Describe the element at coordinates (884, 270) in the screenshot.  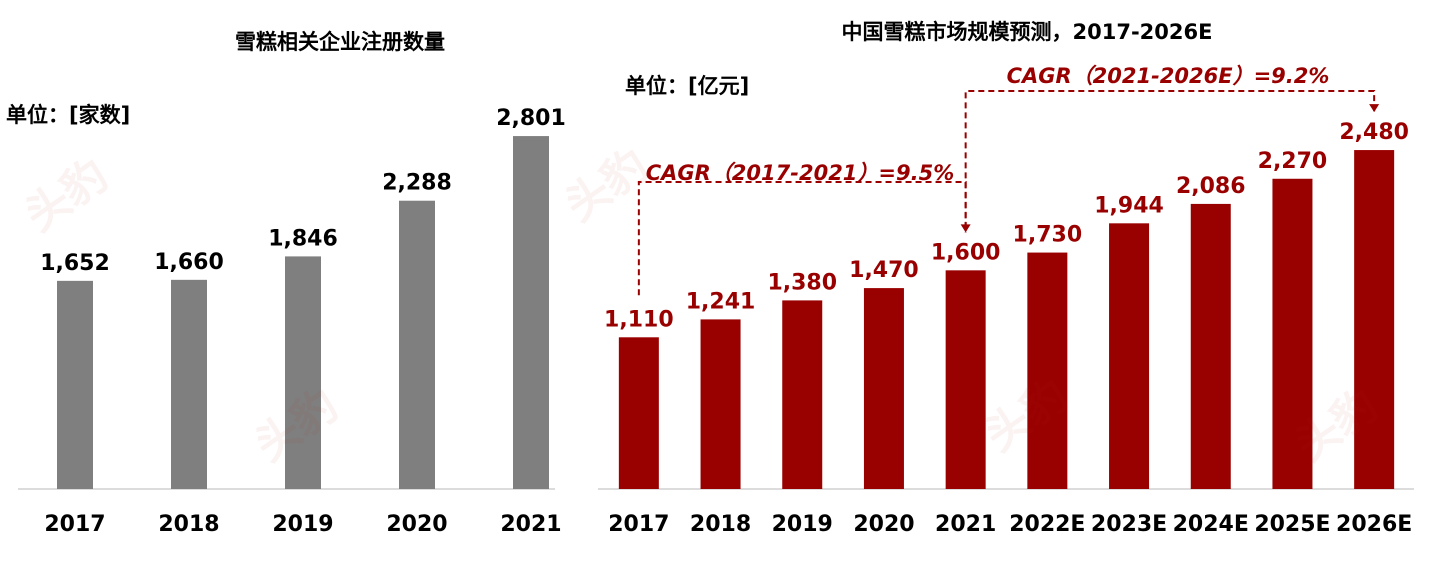
I see `data-label: 1,470` at that location.